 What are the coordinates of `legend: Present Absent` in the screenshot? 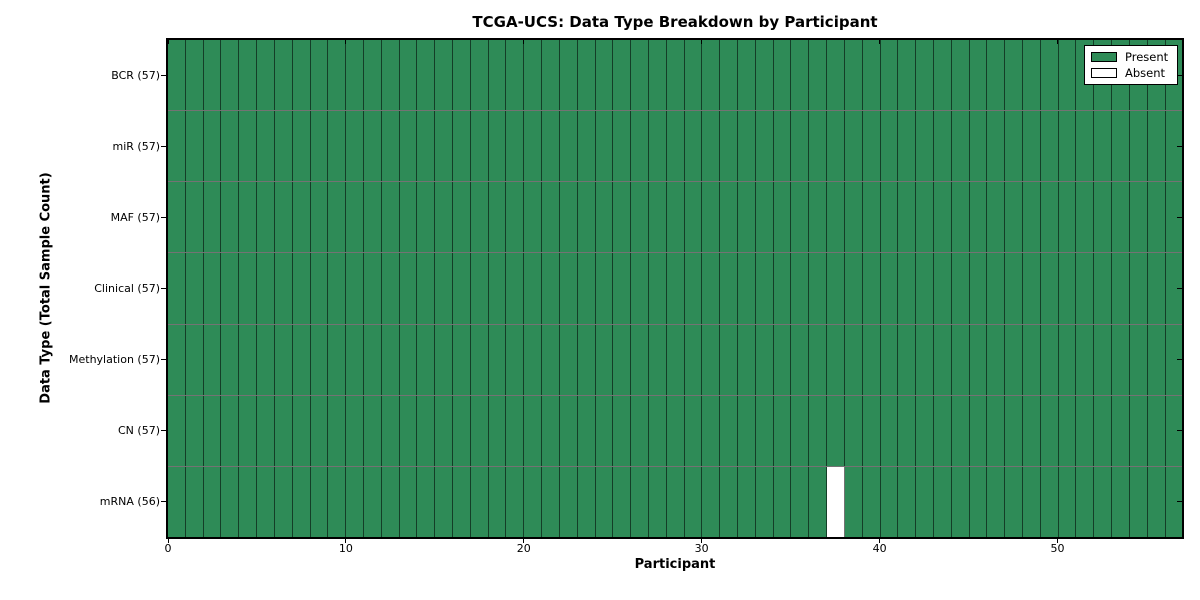 It's located at (1131, 65).